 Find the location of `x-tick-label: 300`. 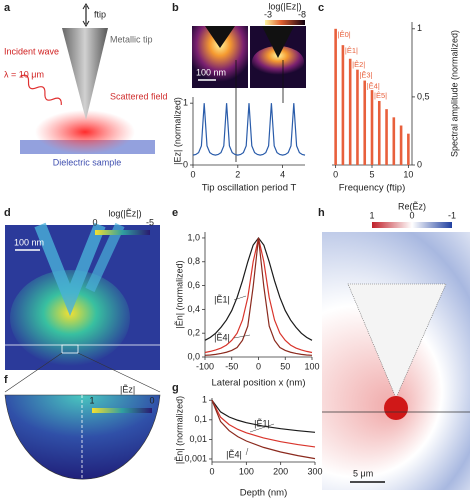

x-tick-label: 300 is located at coordinates (314, 471).